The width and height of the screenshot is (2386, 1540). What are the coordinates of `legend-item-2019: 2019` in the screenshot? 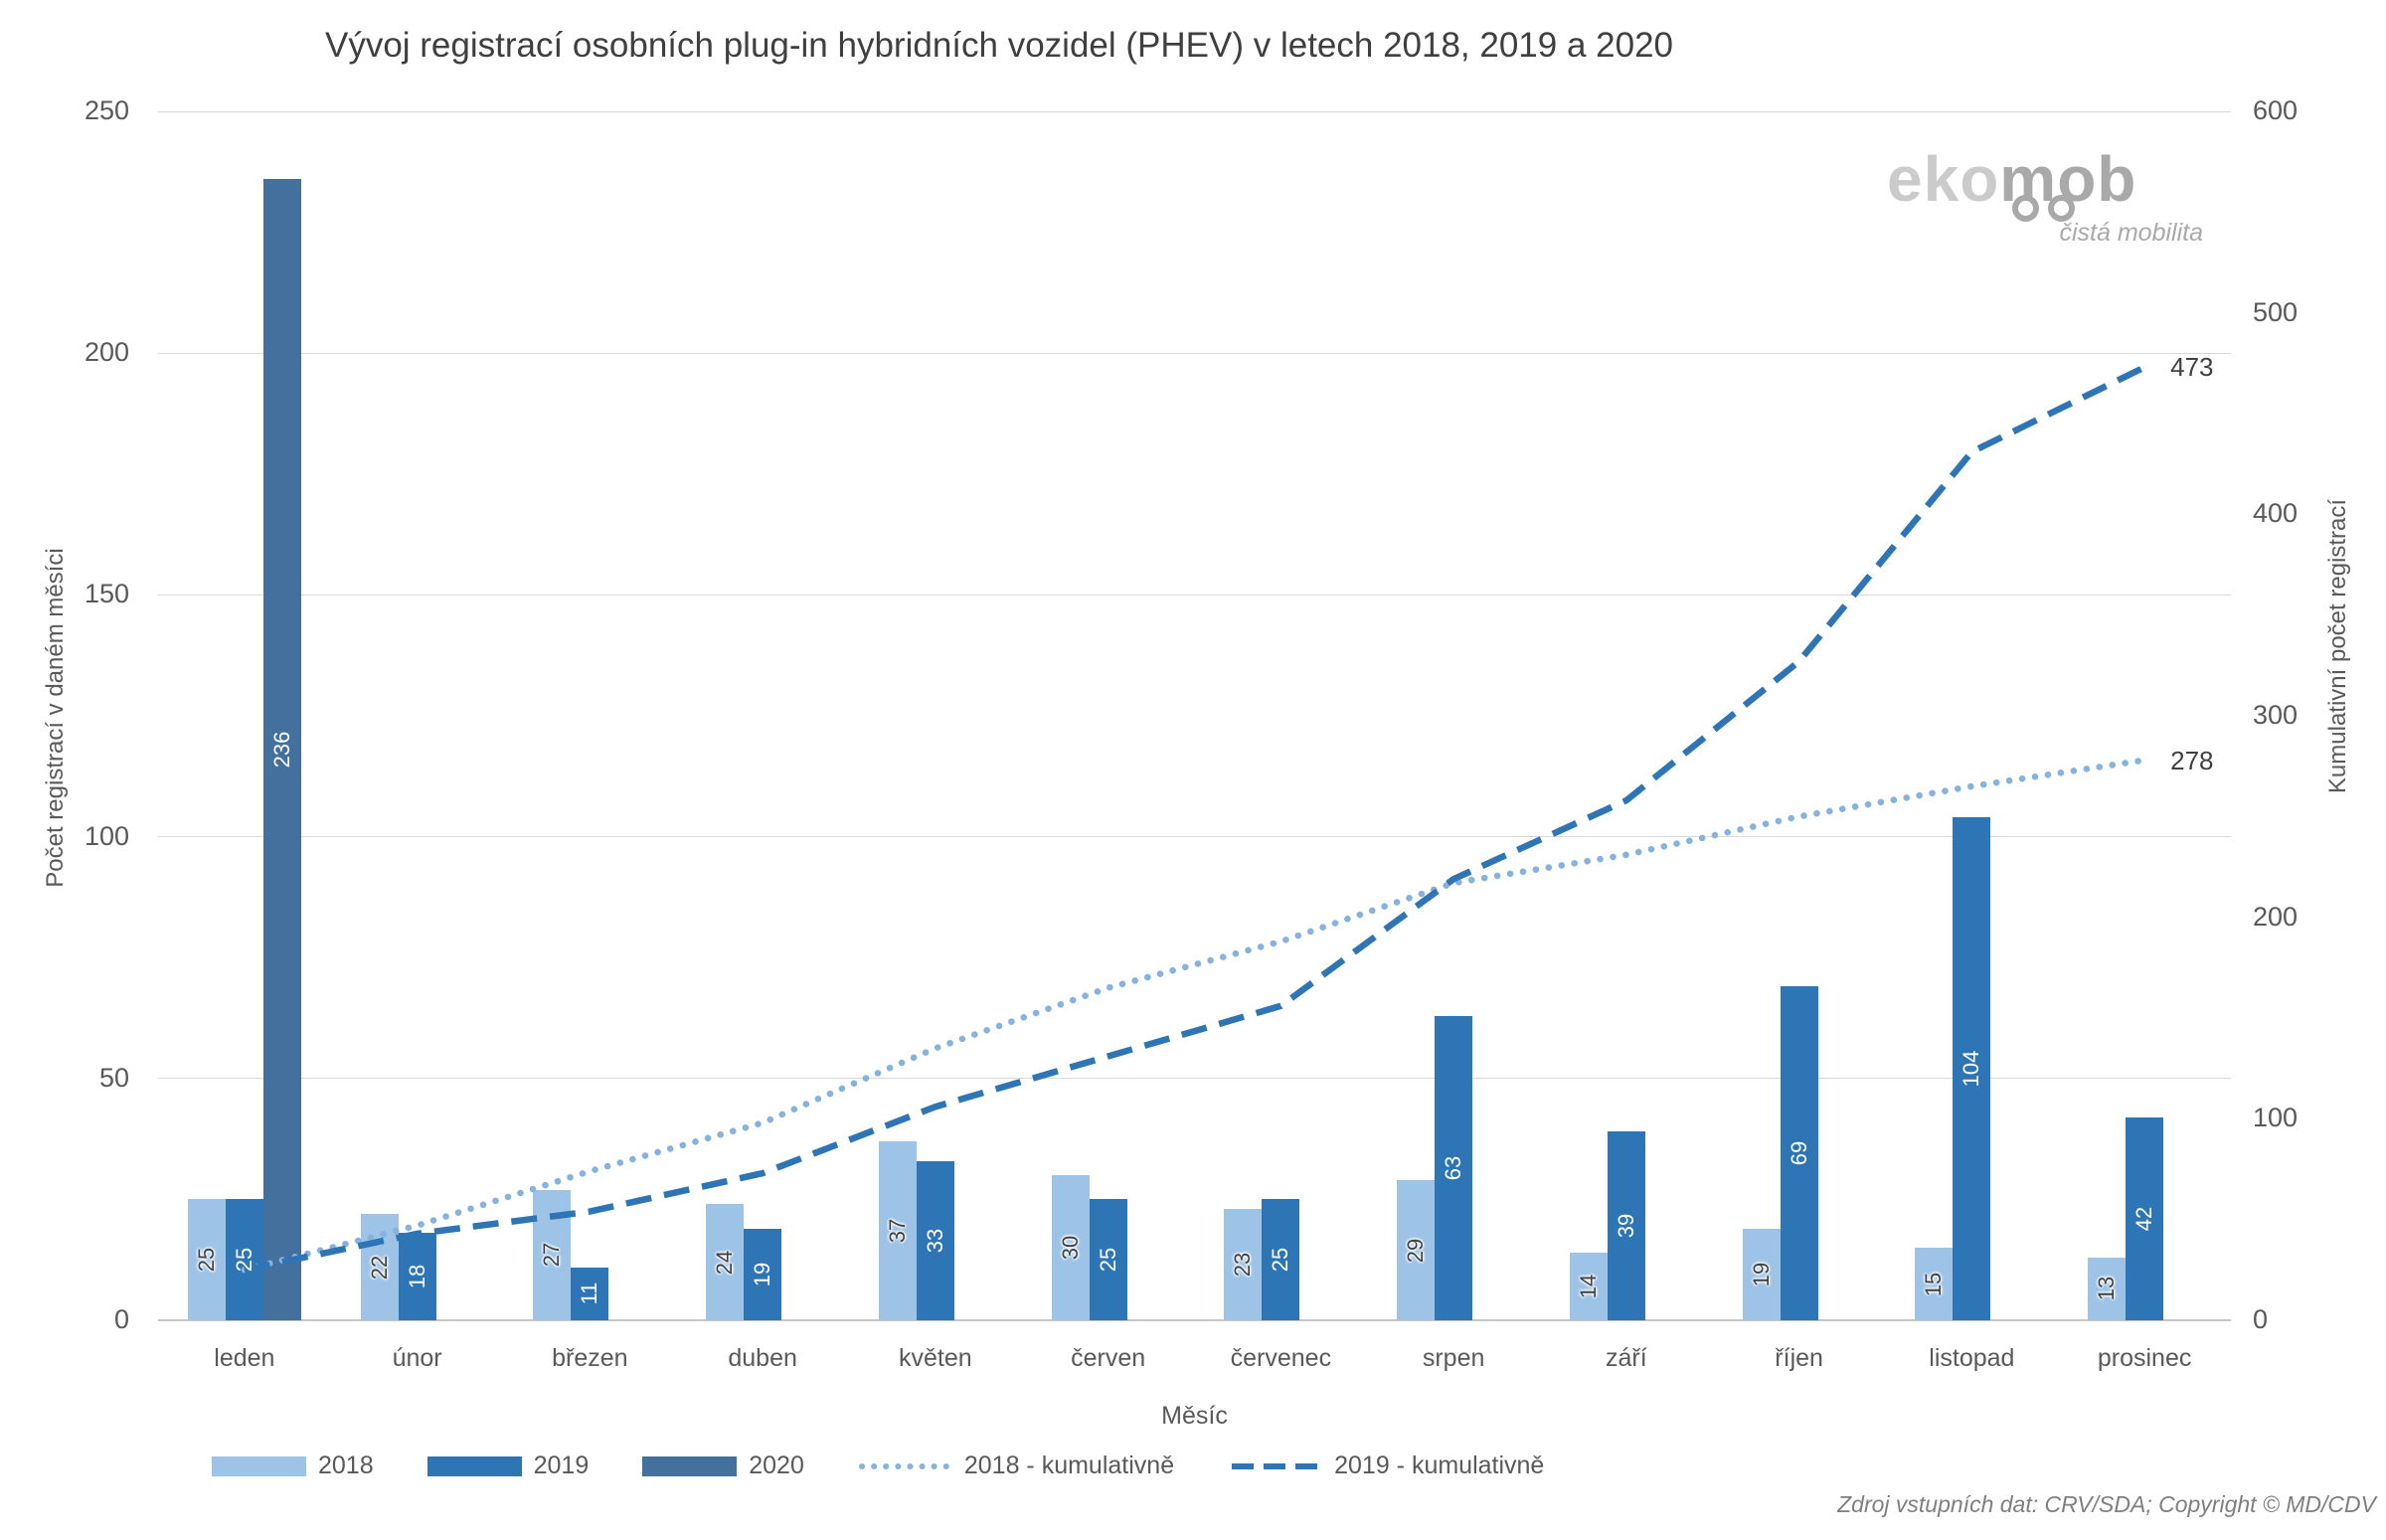 It's located at (508, 1466).